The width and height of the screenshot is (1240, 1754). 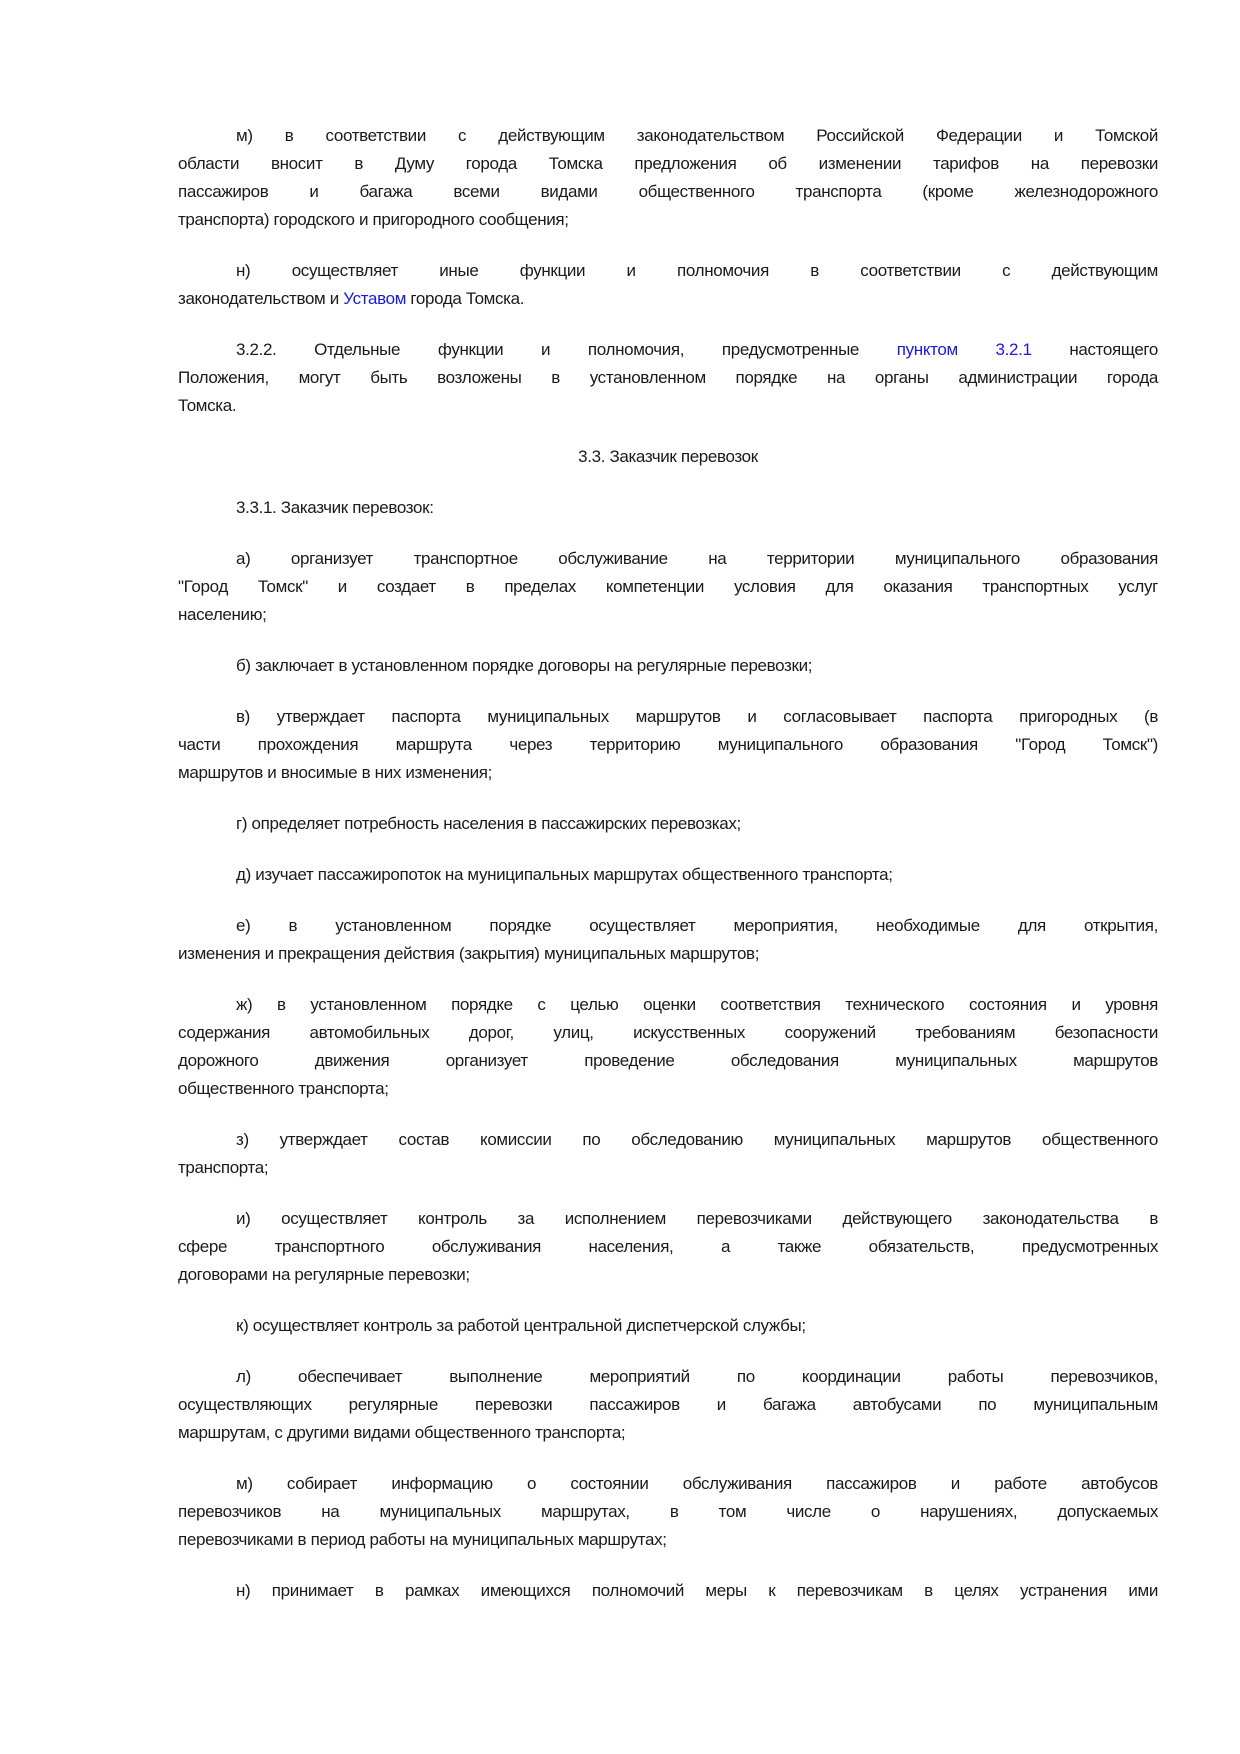 What do you see at coordinates (324, 1274) in the screenshot?
I see `text-segment: договорами на регулярные перевозки;` at bounding box center [324, 1274].